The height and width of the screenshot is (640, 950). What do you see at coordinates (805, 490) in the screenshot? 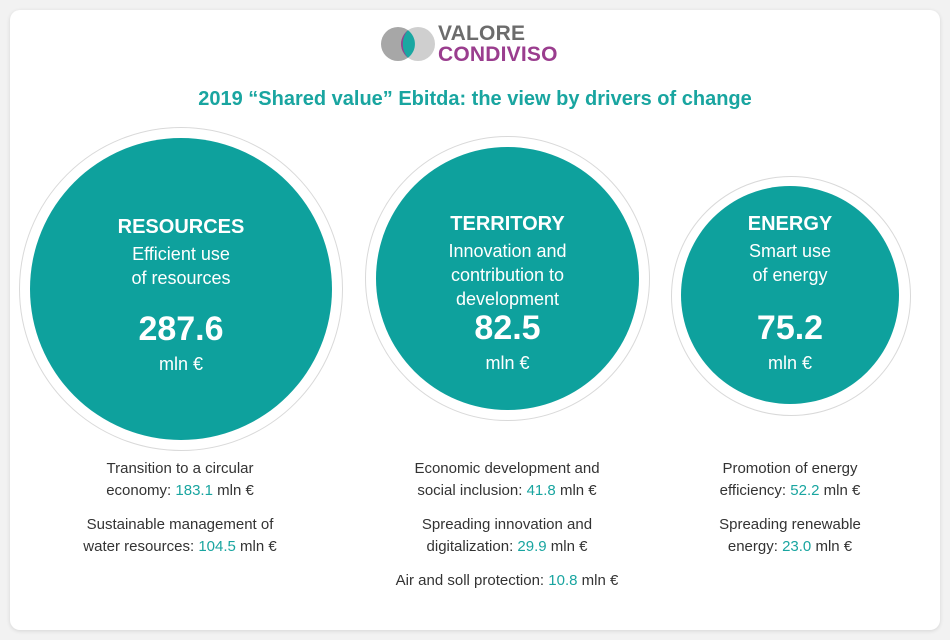
I see `breakdown-value: 52.2` at bounding box center [805, 490].